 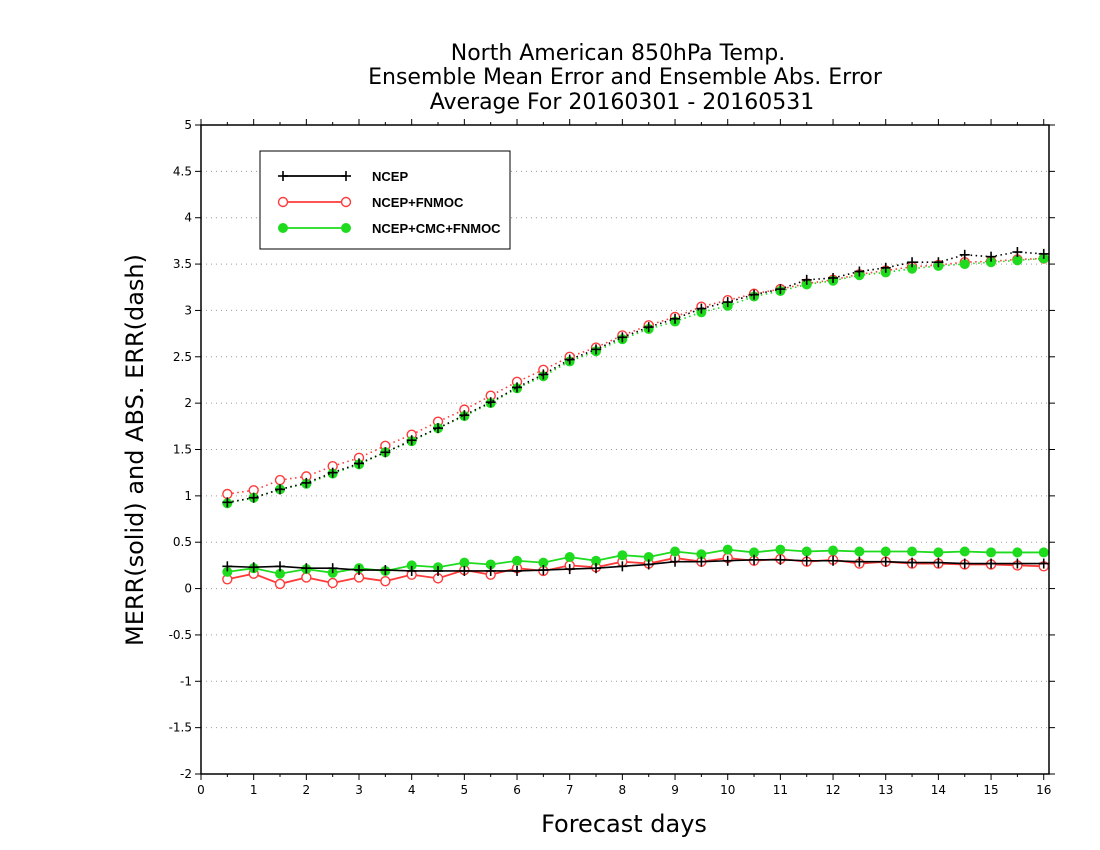 What do you see at coordinates (465, 790) in the screenshot?
I see `x-tick-label: 5` at bounding box center [465, 790].